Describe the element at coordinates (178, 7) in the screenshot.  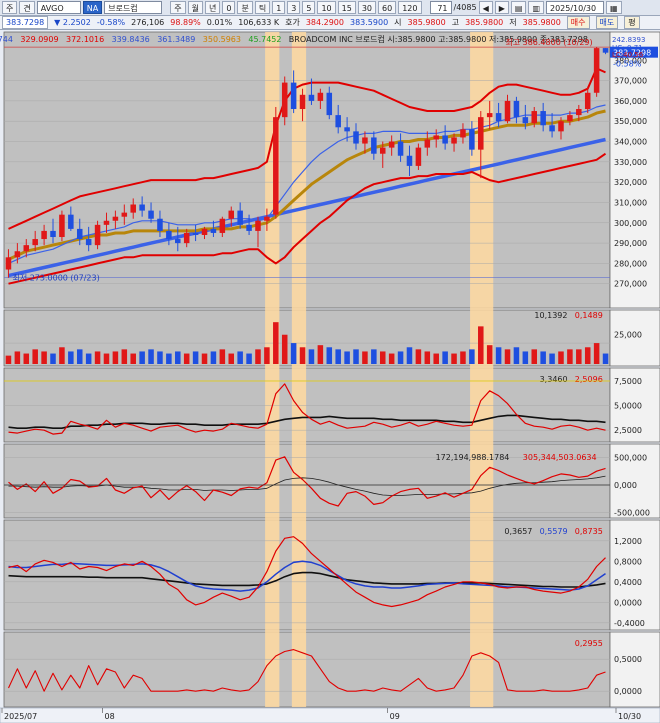
I see `period-day-button: 주` at that location.